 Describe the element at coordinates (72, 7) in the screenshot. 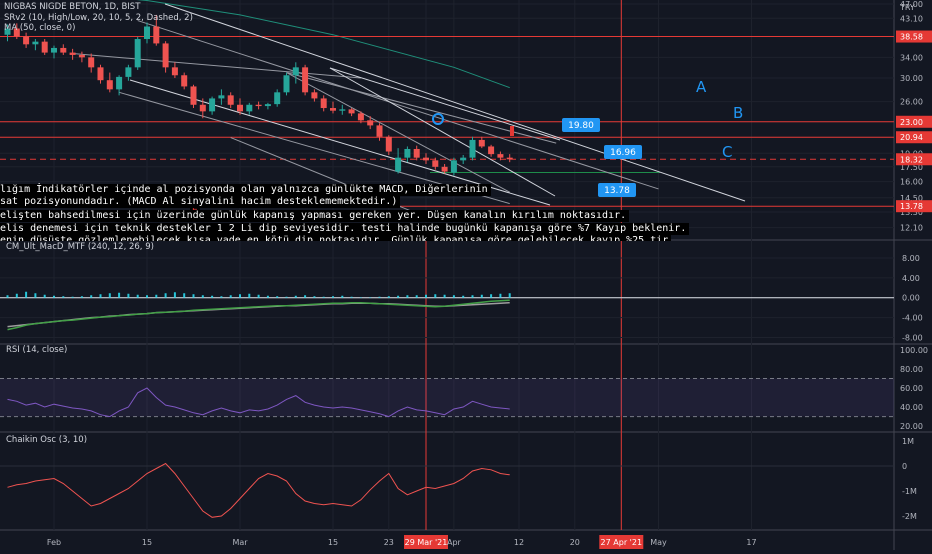

I see `symbol-title: NIGBAS NIGDE BETON, 1D, BIST` at that location.